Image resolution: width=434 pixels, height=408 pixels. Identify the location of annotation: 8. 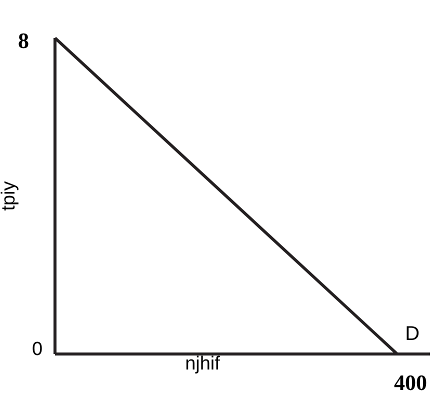
(23, 40).